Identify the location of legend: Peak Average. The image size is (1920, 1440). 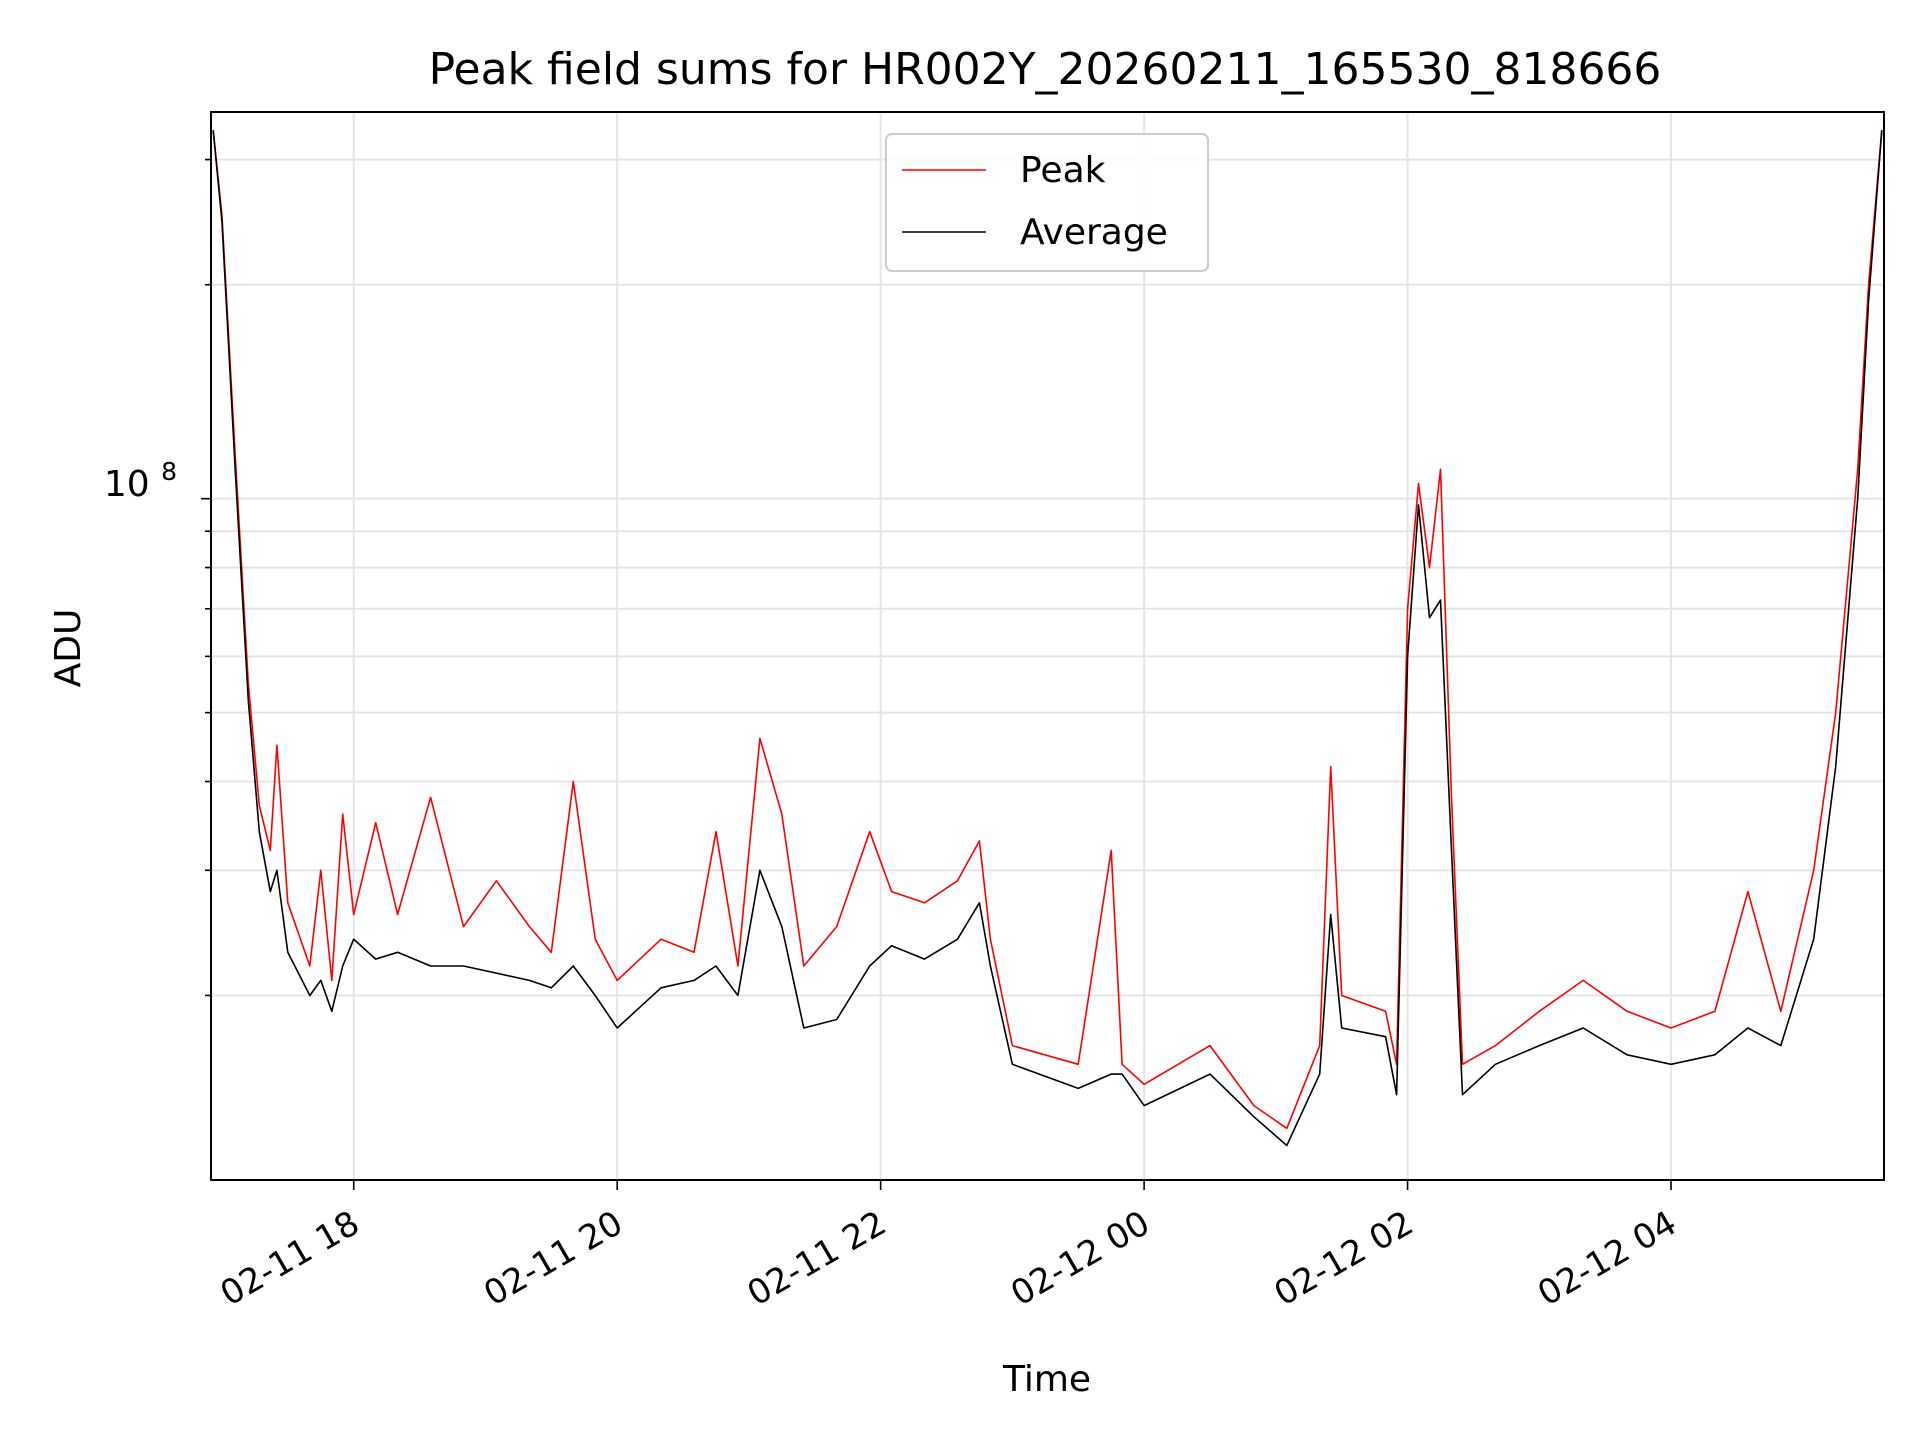
(1047, 202).